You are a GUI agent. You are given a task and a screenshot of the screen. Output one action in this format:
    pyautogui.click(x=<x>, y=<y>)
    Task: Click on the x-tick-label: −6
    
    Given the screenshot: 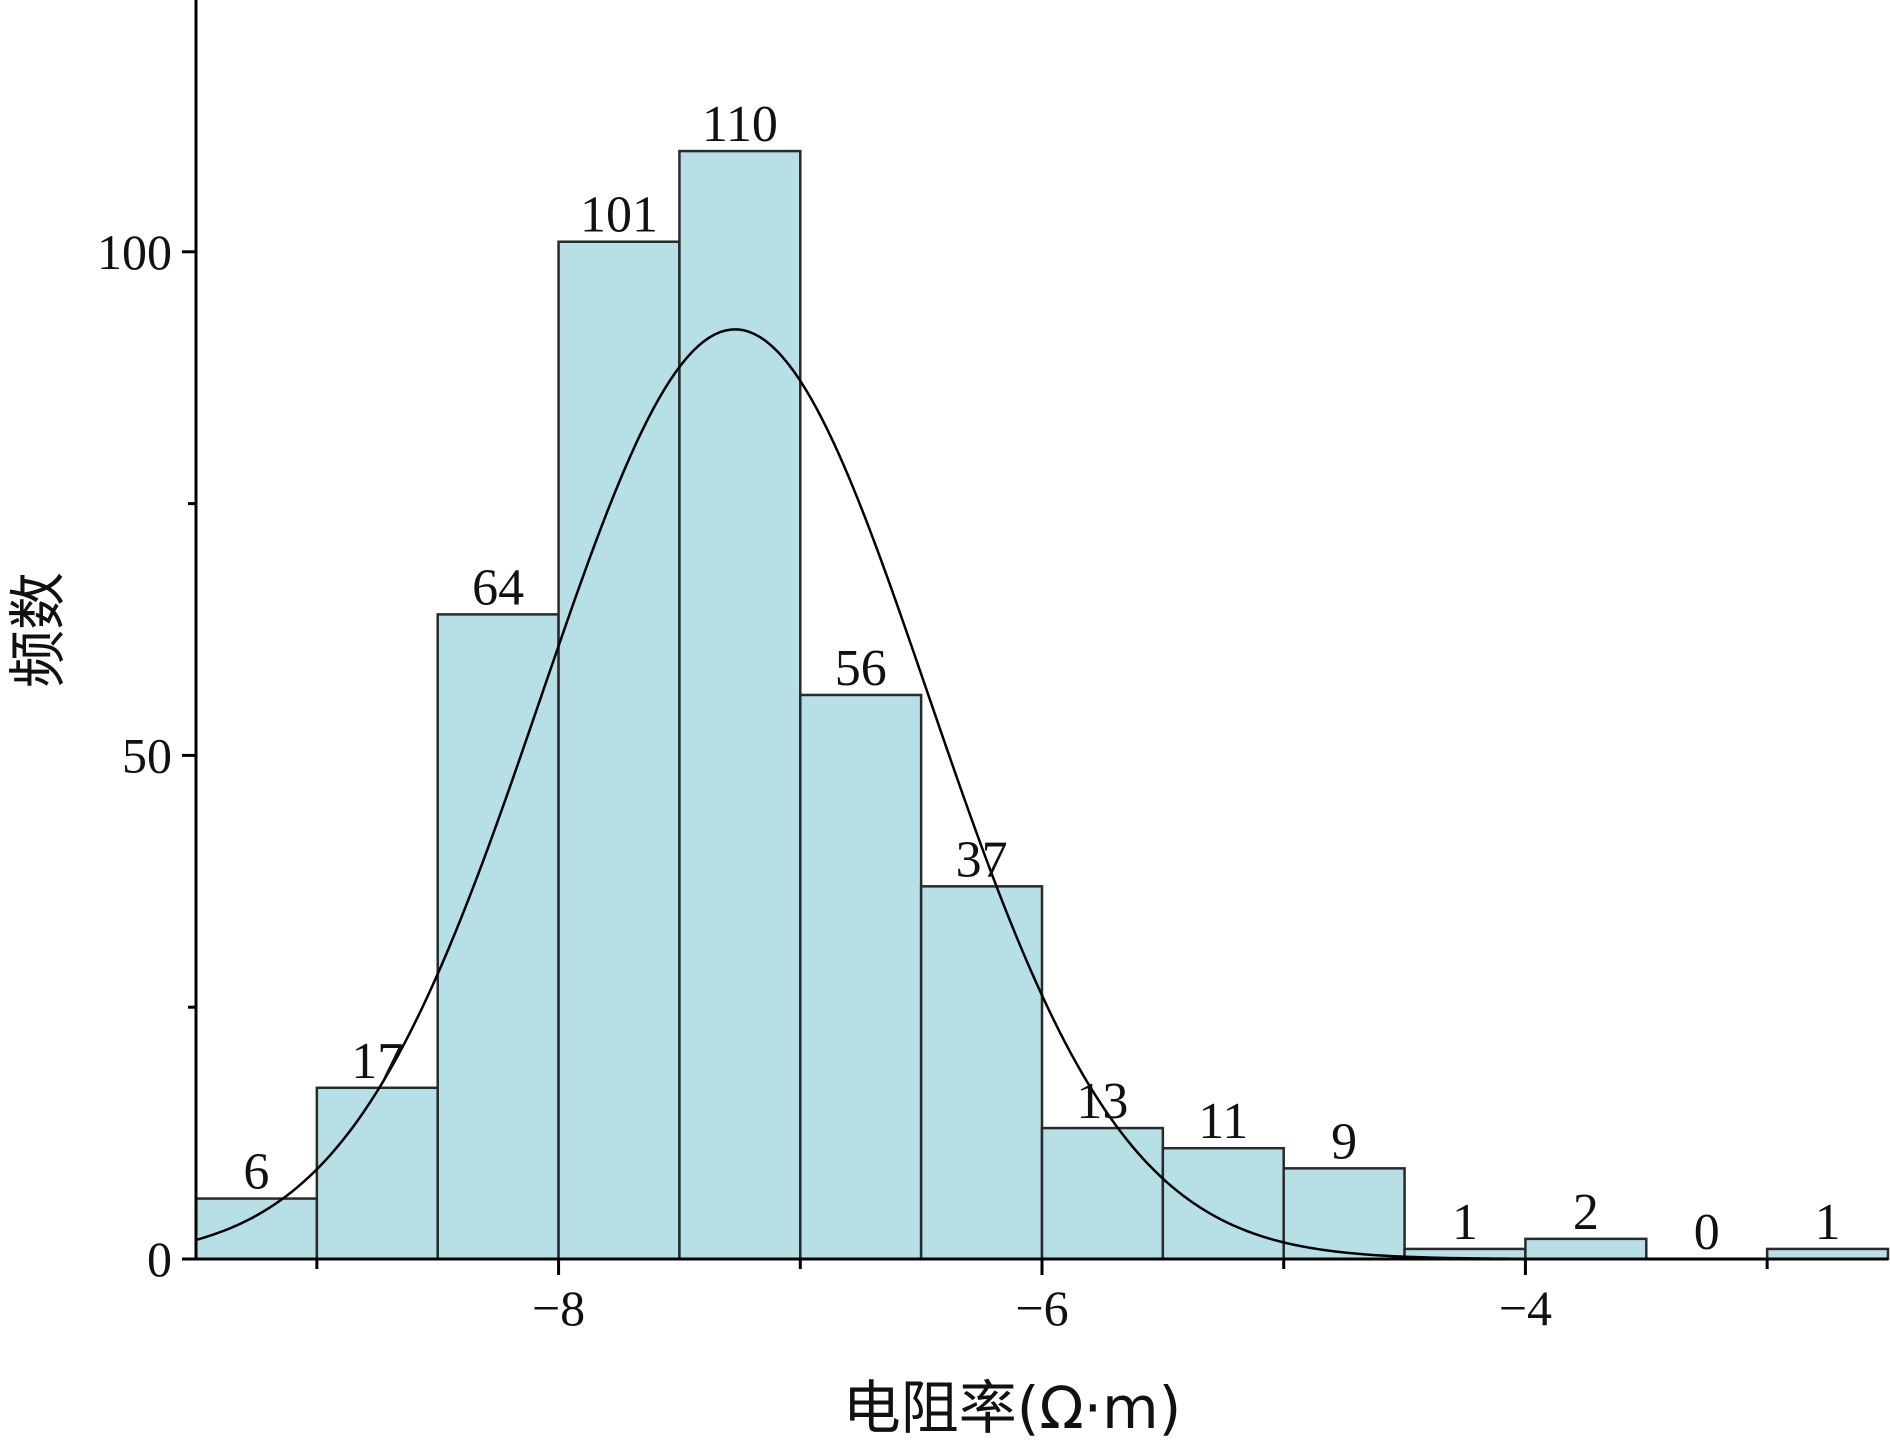 What is the action you would take?
    pyautogui.click(x=1041, y=1308)
    